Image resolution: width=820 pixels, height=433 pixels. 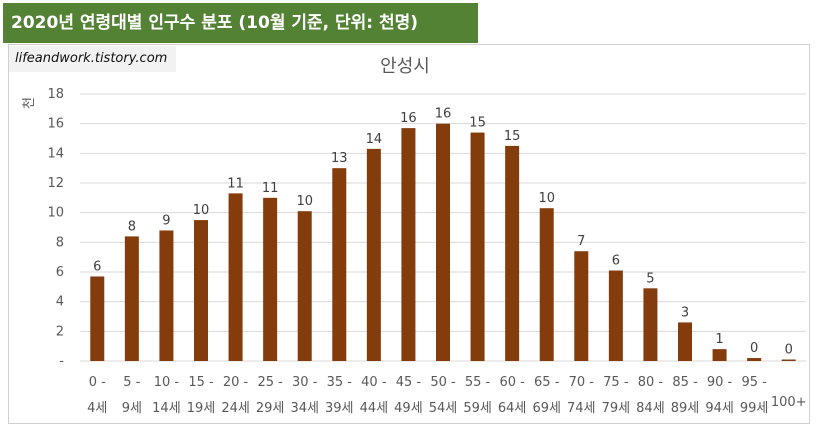 What do you see at coordinates (339, 158) in the screenshot?
I see `data-label: 13` at bounding box center [339, 158].